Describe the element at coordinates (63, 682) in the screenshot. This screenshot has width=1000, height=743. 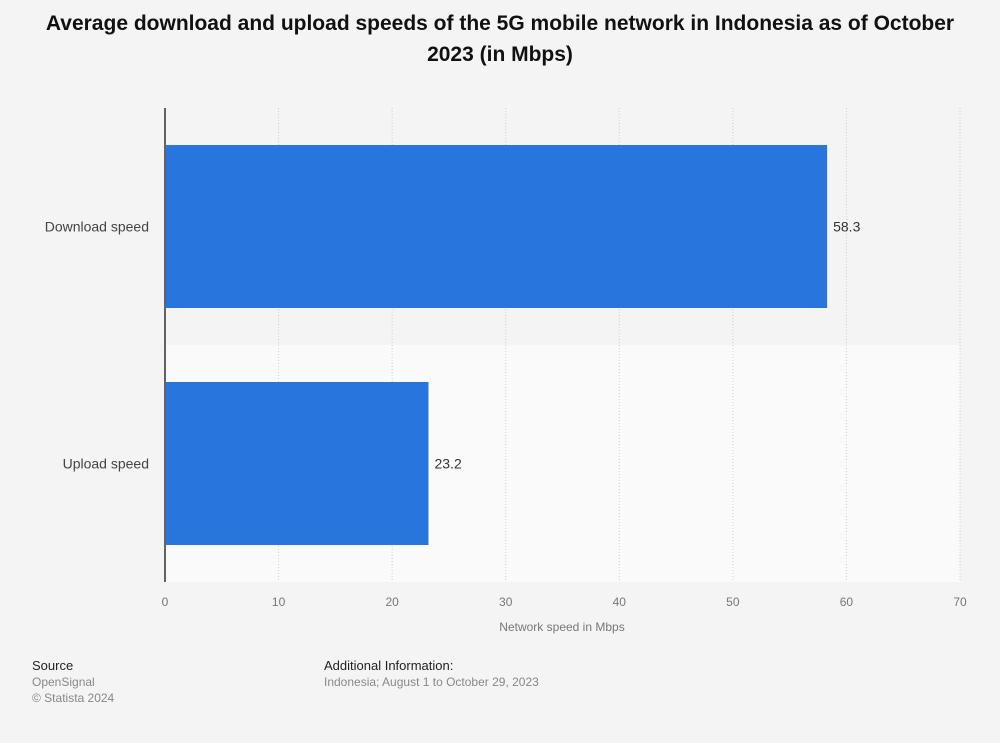
I see `source-name: OpenSignal` at that location.